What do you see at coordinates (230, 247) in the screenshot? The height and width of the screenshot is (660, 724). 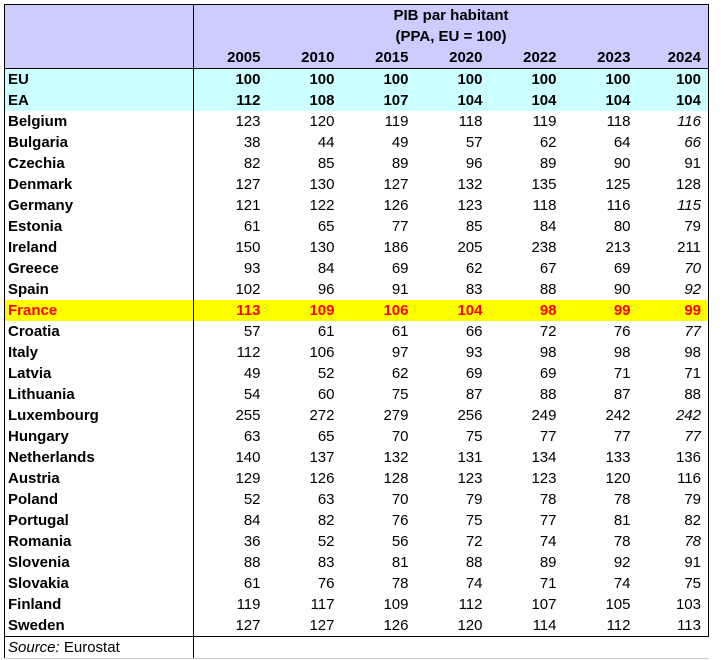 I see `value-cell: 150` at bounding box center [230, 247].